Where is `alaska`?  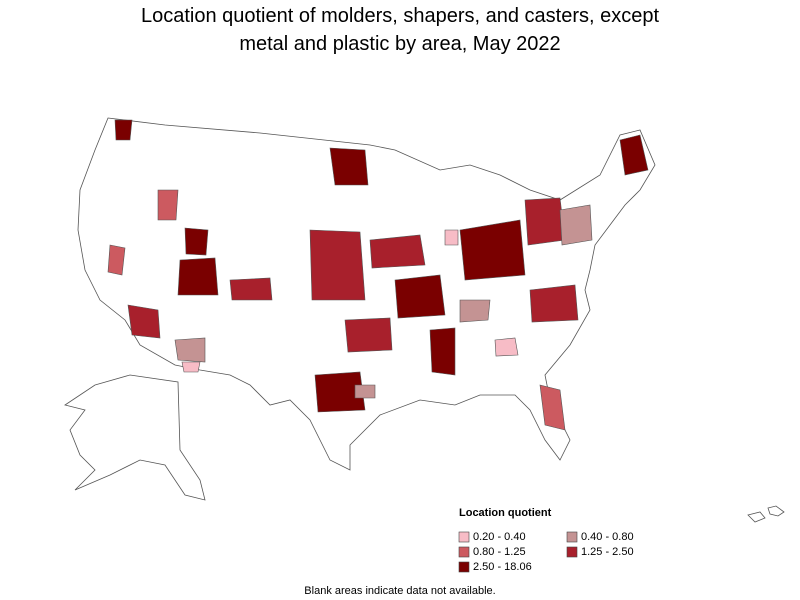 alaska is located at coordinates (135, 437).